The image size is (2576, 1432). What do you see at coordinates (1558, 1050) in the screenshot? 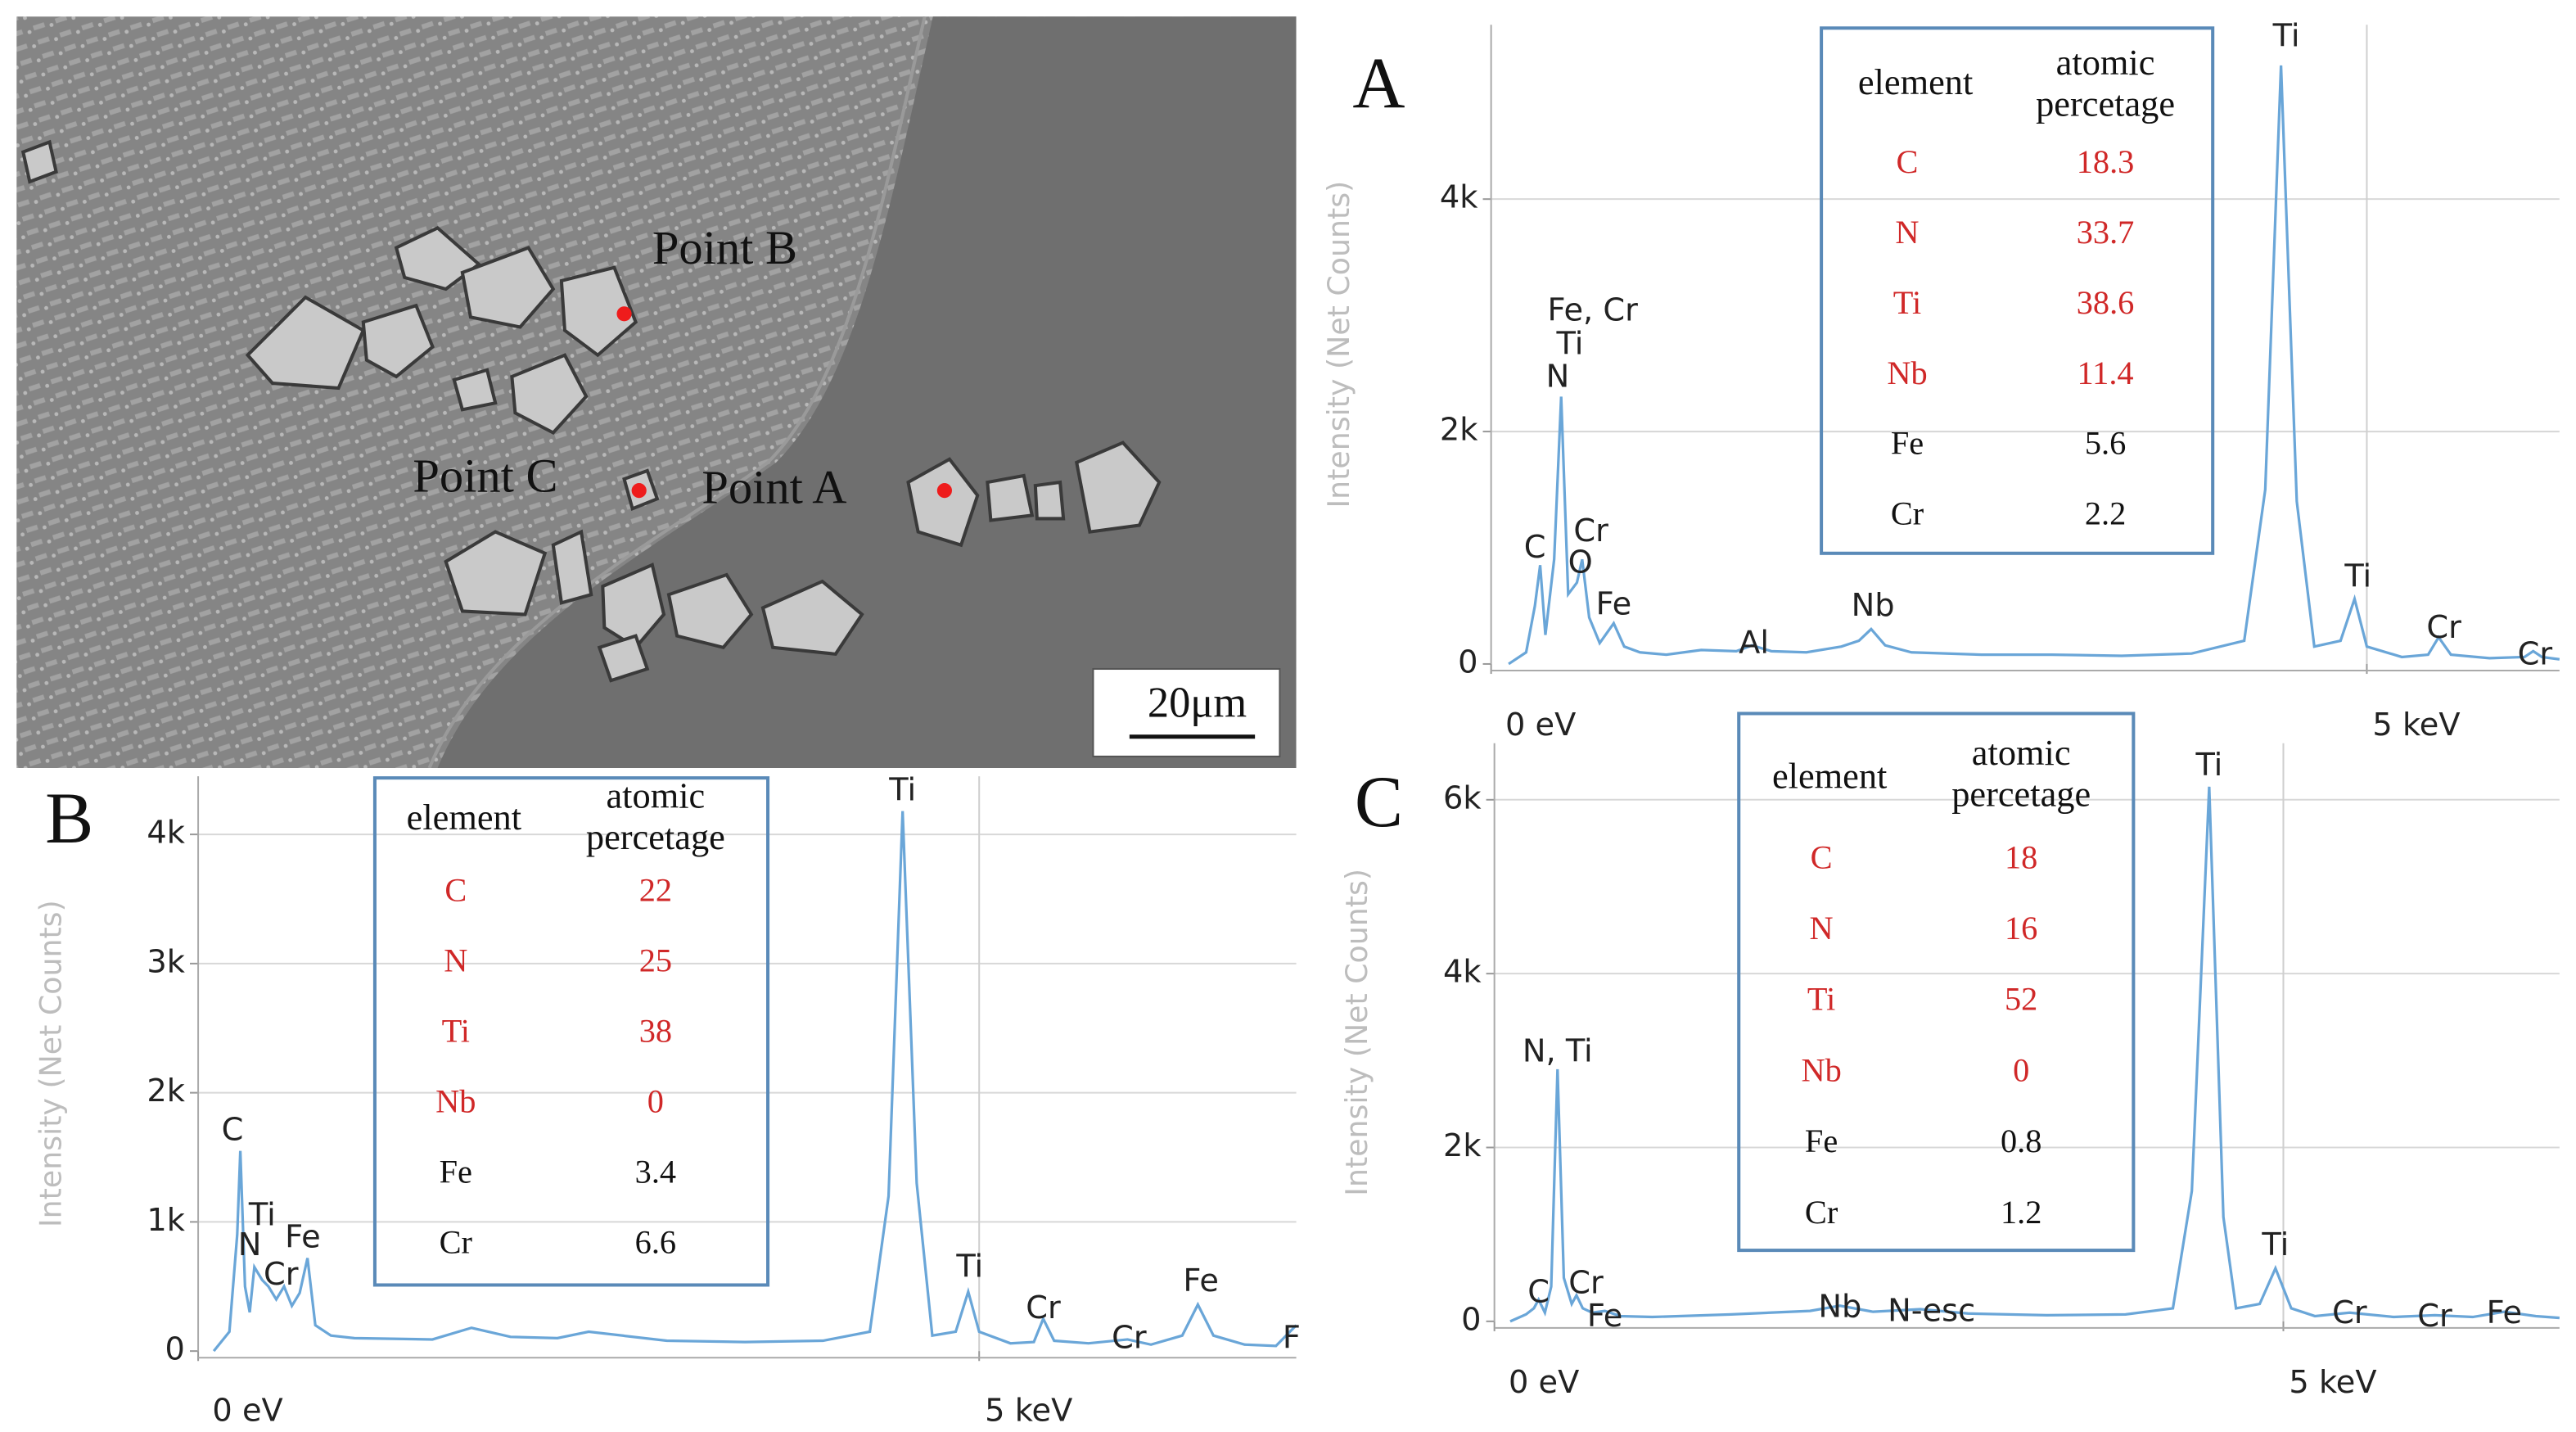
I see `peak-label: N, Ti` at bounding box center [1558, 1050].